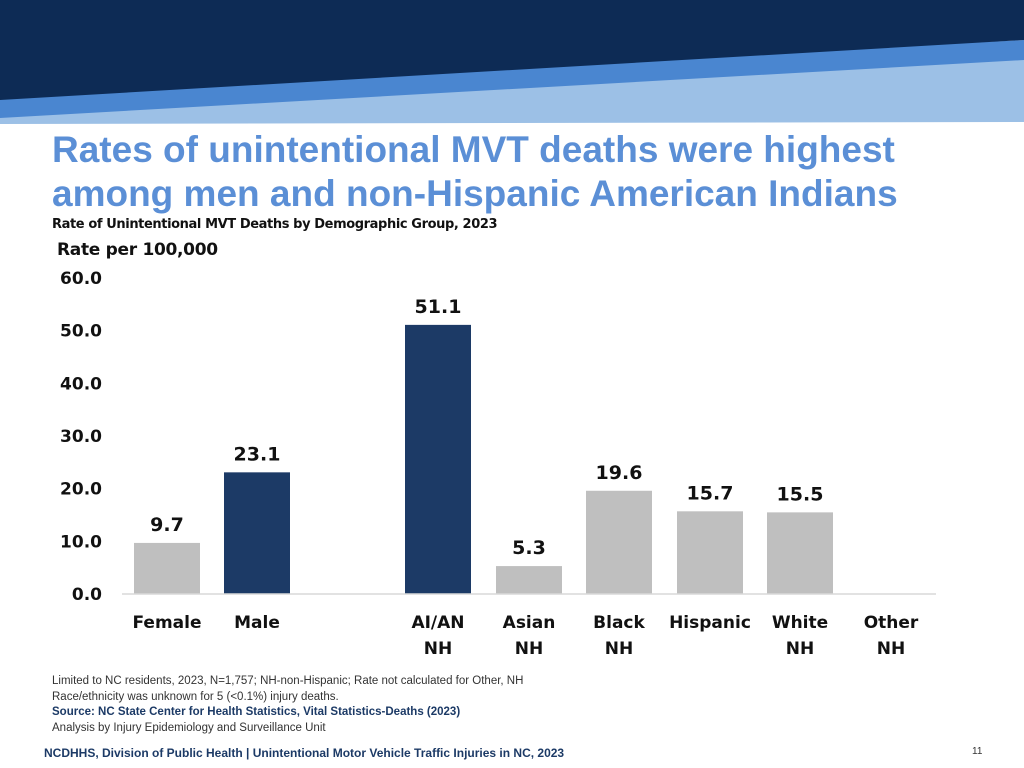 The image size is (1024, 768). I want to click on value-label: 23.1, so click(257, 454).